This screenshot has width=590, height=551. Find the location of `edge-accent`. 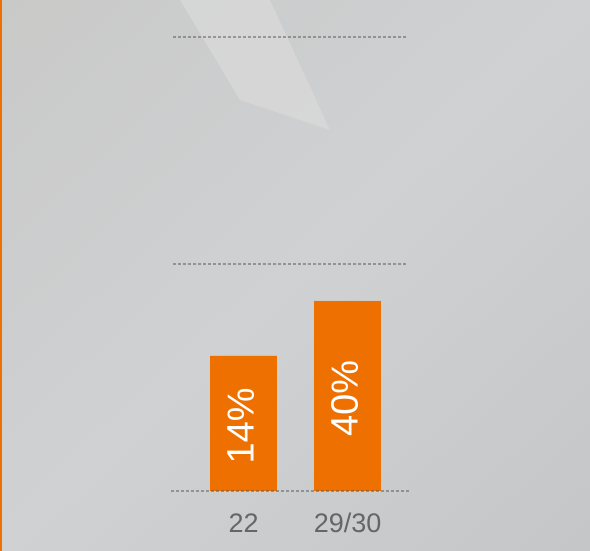

edge-accent is located at coordinates (1, 275).